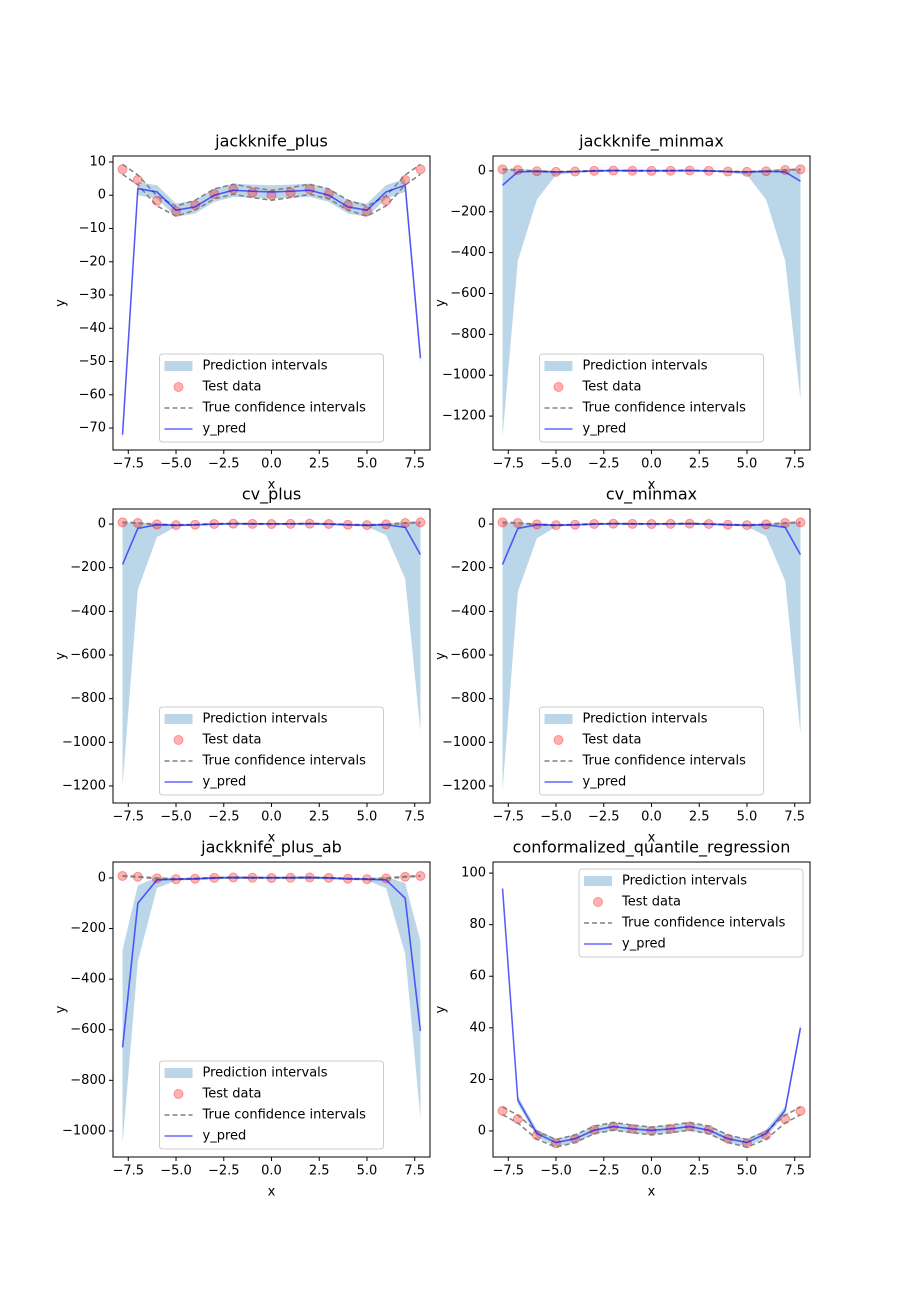 This screenshot has height=1300, width=900. I want to click on y-tick-label: 60, so click(477, 976).